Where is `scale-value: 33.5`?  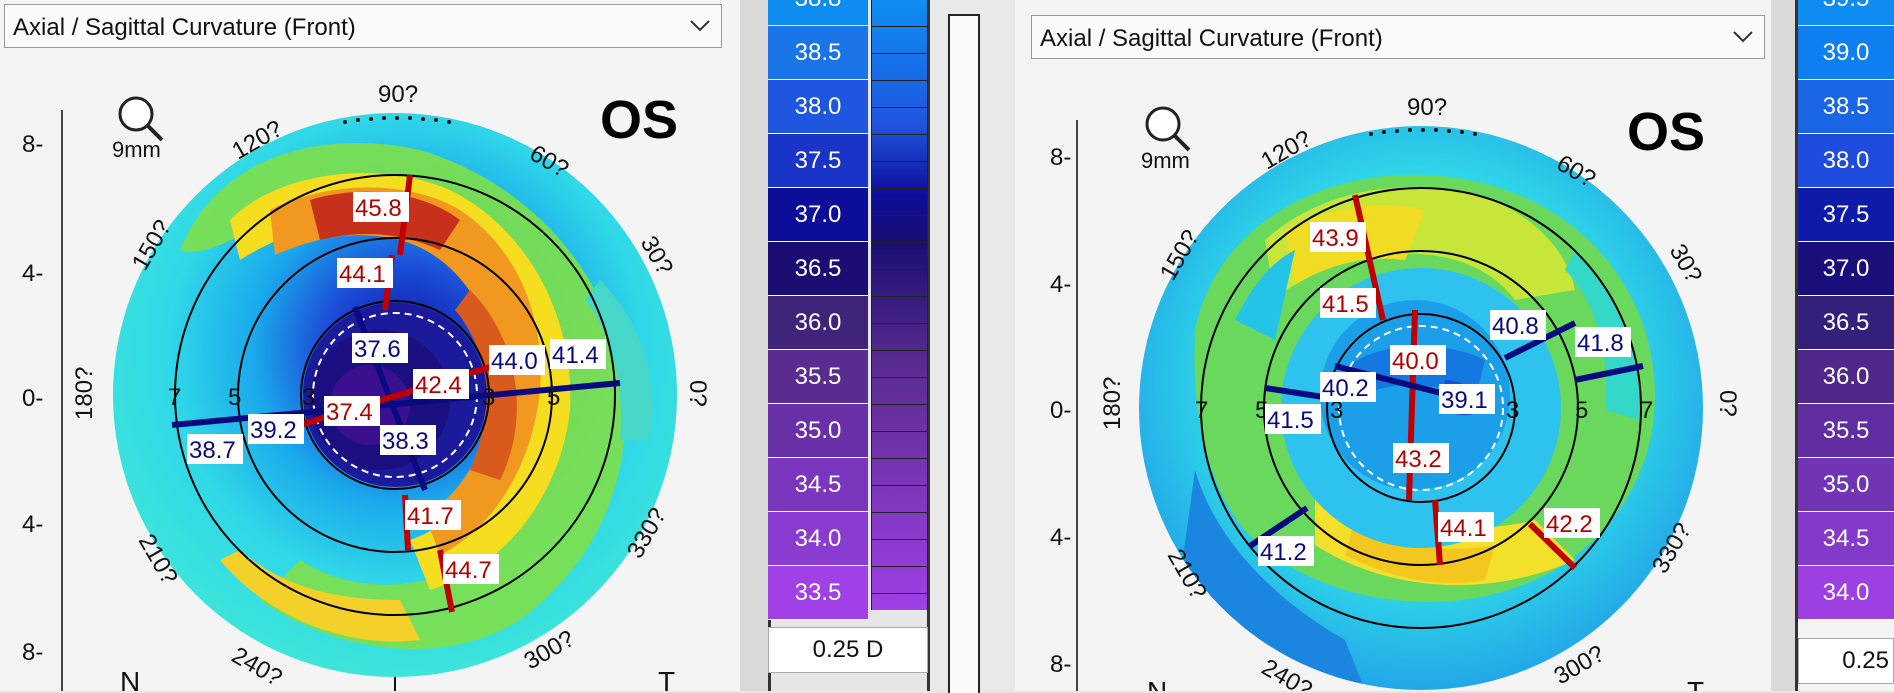
scale-value: 33.5 is located at coordinates (818, 593).